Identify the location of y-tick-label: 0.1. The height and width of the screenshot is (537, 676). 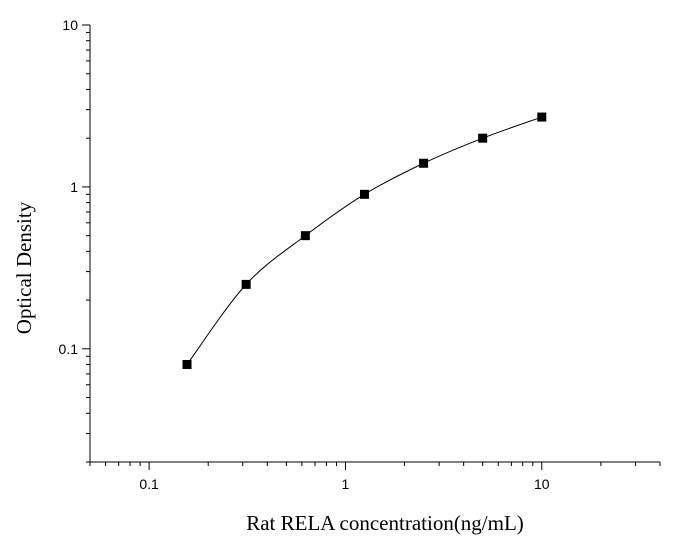
(69, 349).